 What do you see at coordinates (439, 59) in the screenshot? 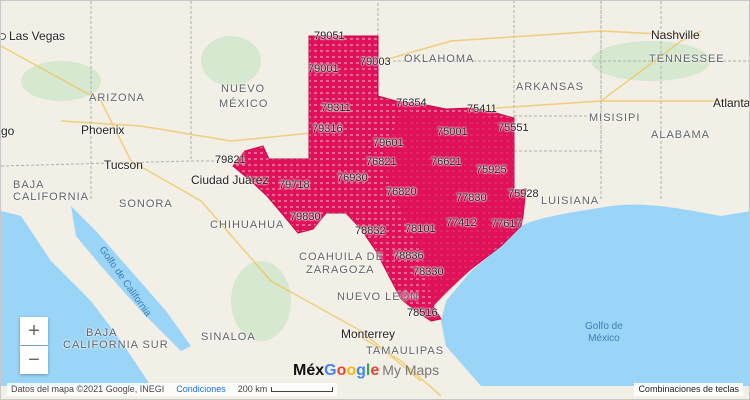
I see `label-oklahoma: OKLAHOMA` at bounding box center [439, 59].